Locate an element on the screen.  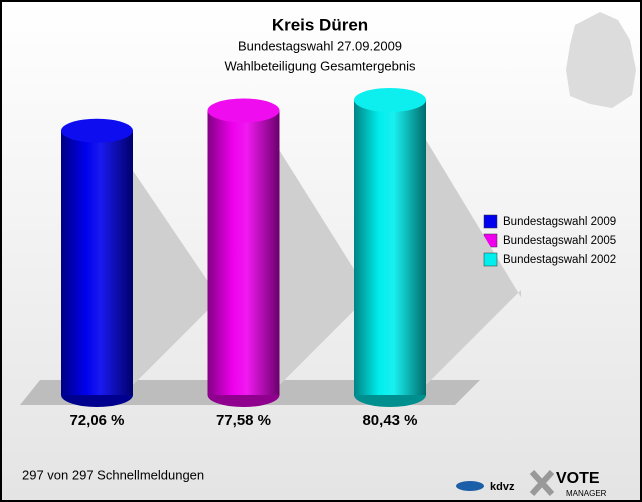
chart-title: Kreis Düren is located at coordinates (320, 24).